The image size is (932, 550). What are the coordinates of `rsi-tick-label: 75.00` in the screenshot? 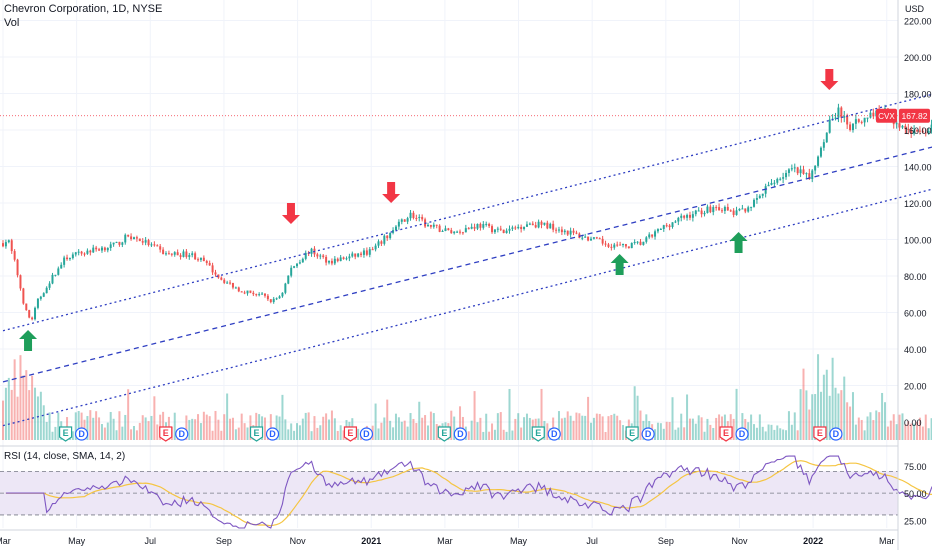 It's located at (915, 467).